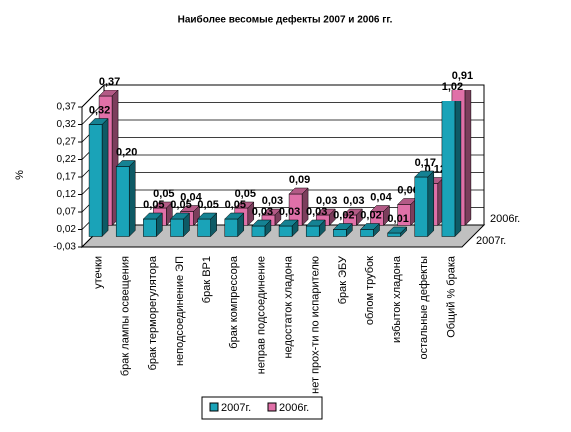 This screenshot has width=571, height=432. Describe the element at coordinates (180, 311) in the screenshot. I see `x-tick-label: неподсоединение ЭП` at that location.